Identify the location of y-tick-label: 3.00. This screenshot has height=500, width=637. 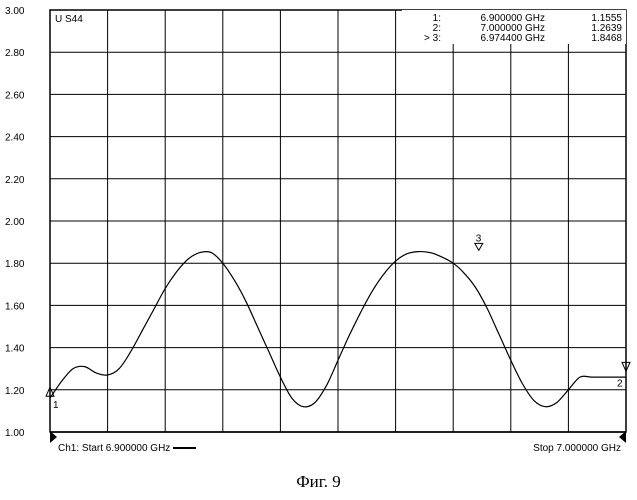
(15, 11).